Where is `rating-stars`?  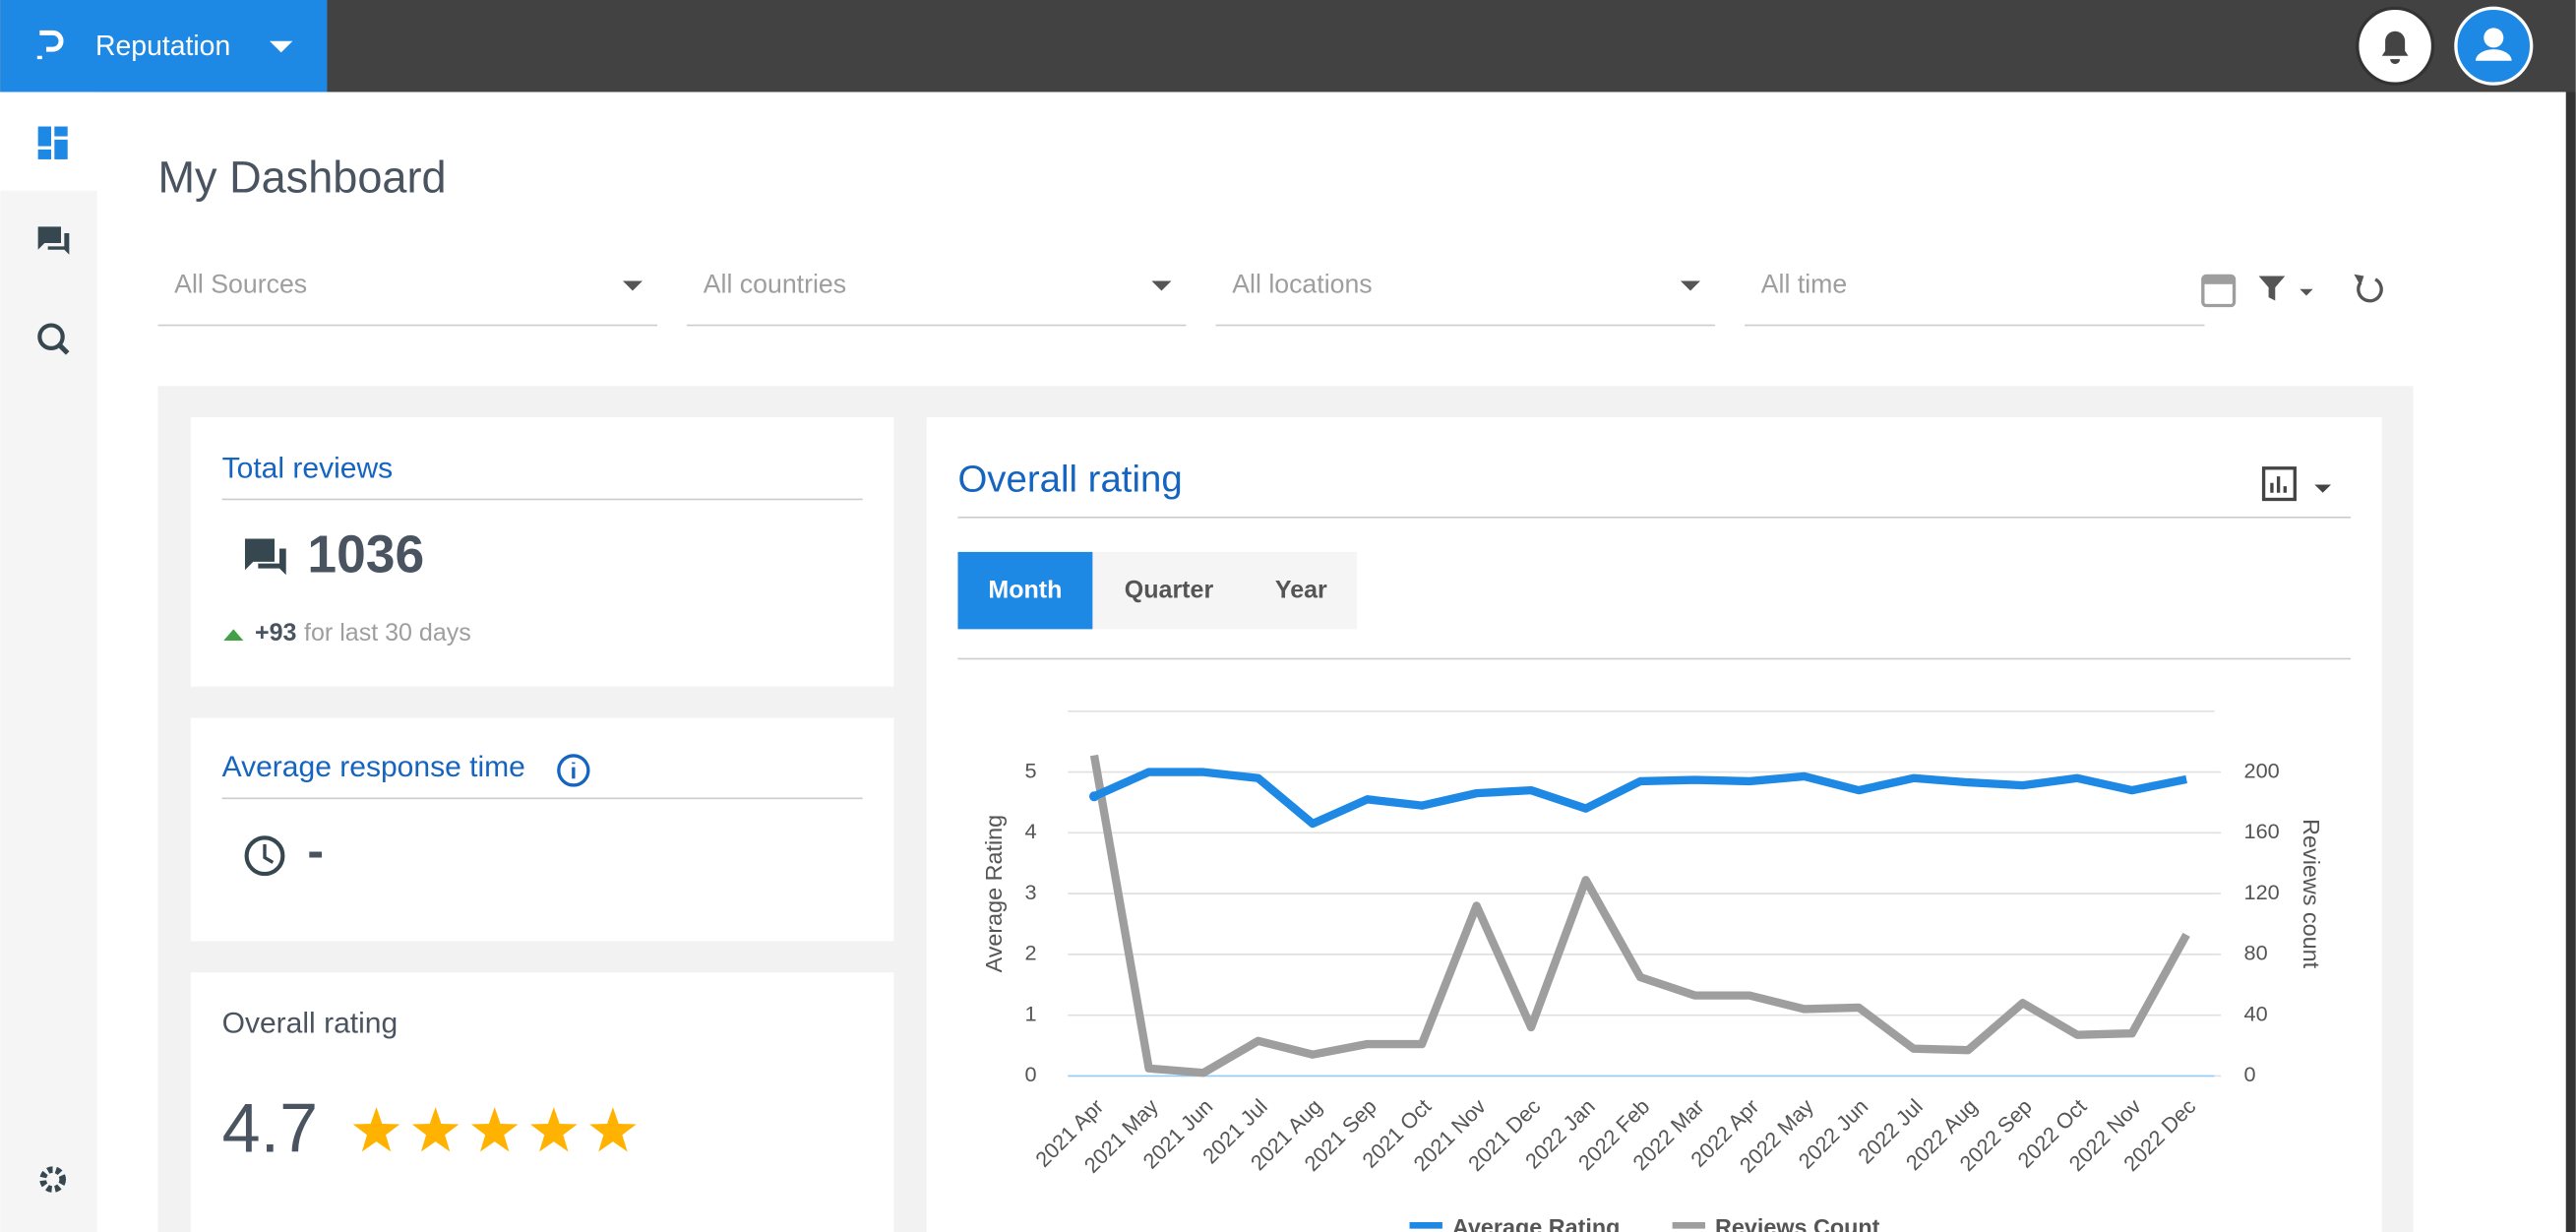
rating-stars is located at coordinates (494, 1129).